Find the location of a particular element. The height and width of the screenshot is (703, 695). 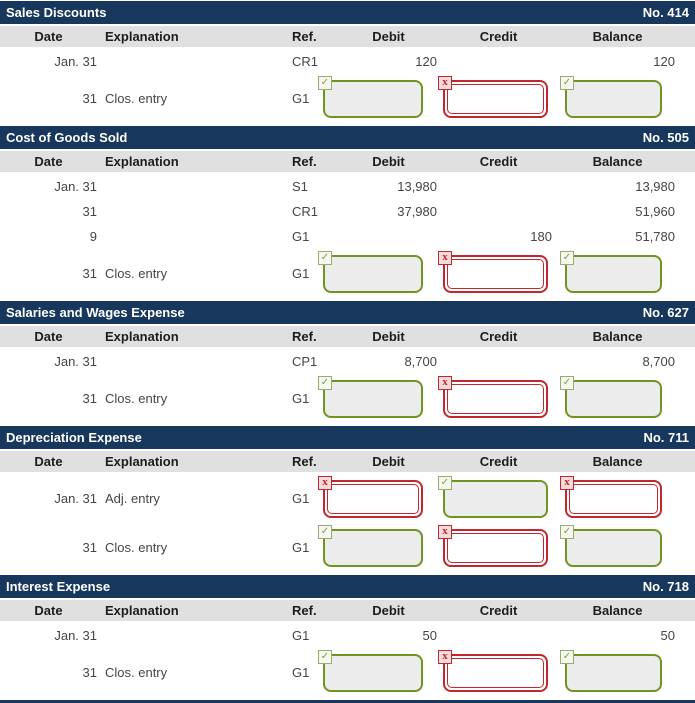

credit-box-cell: ✓ is located at coordinates (498, 496).